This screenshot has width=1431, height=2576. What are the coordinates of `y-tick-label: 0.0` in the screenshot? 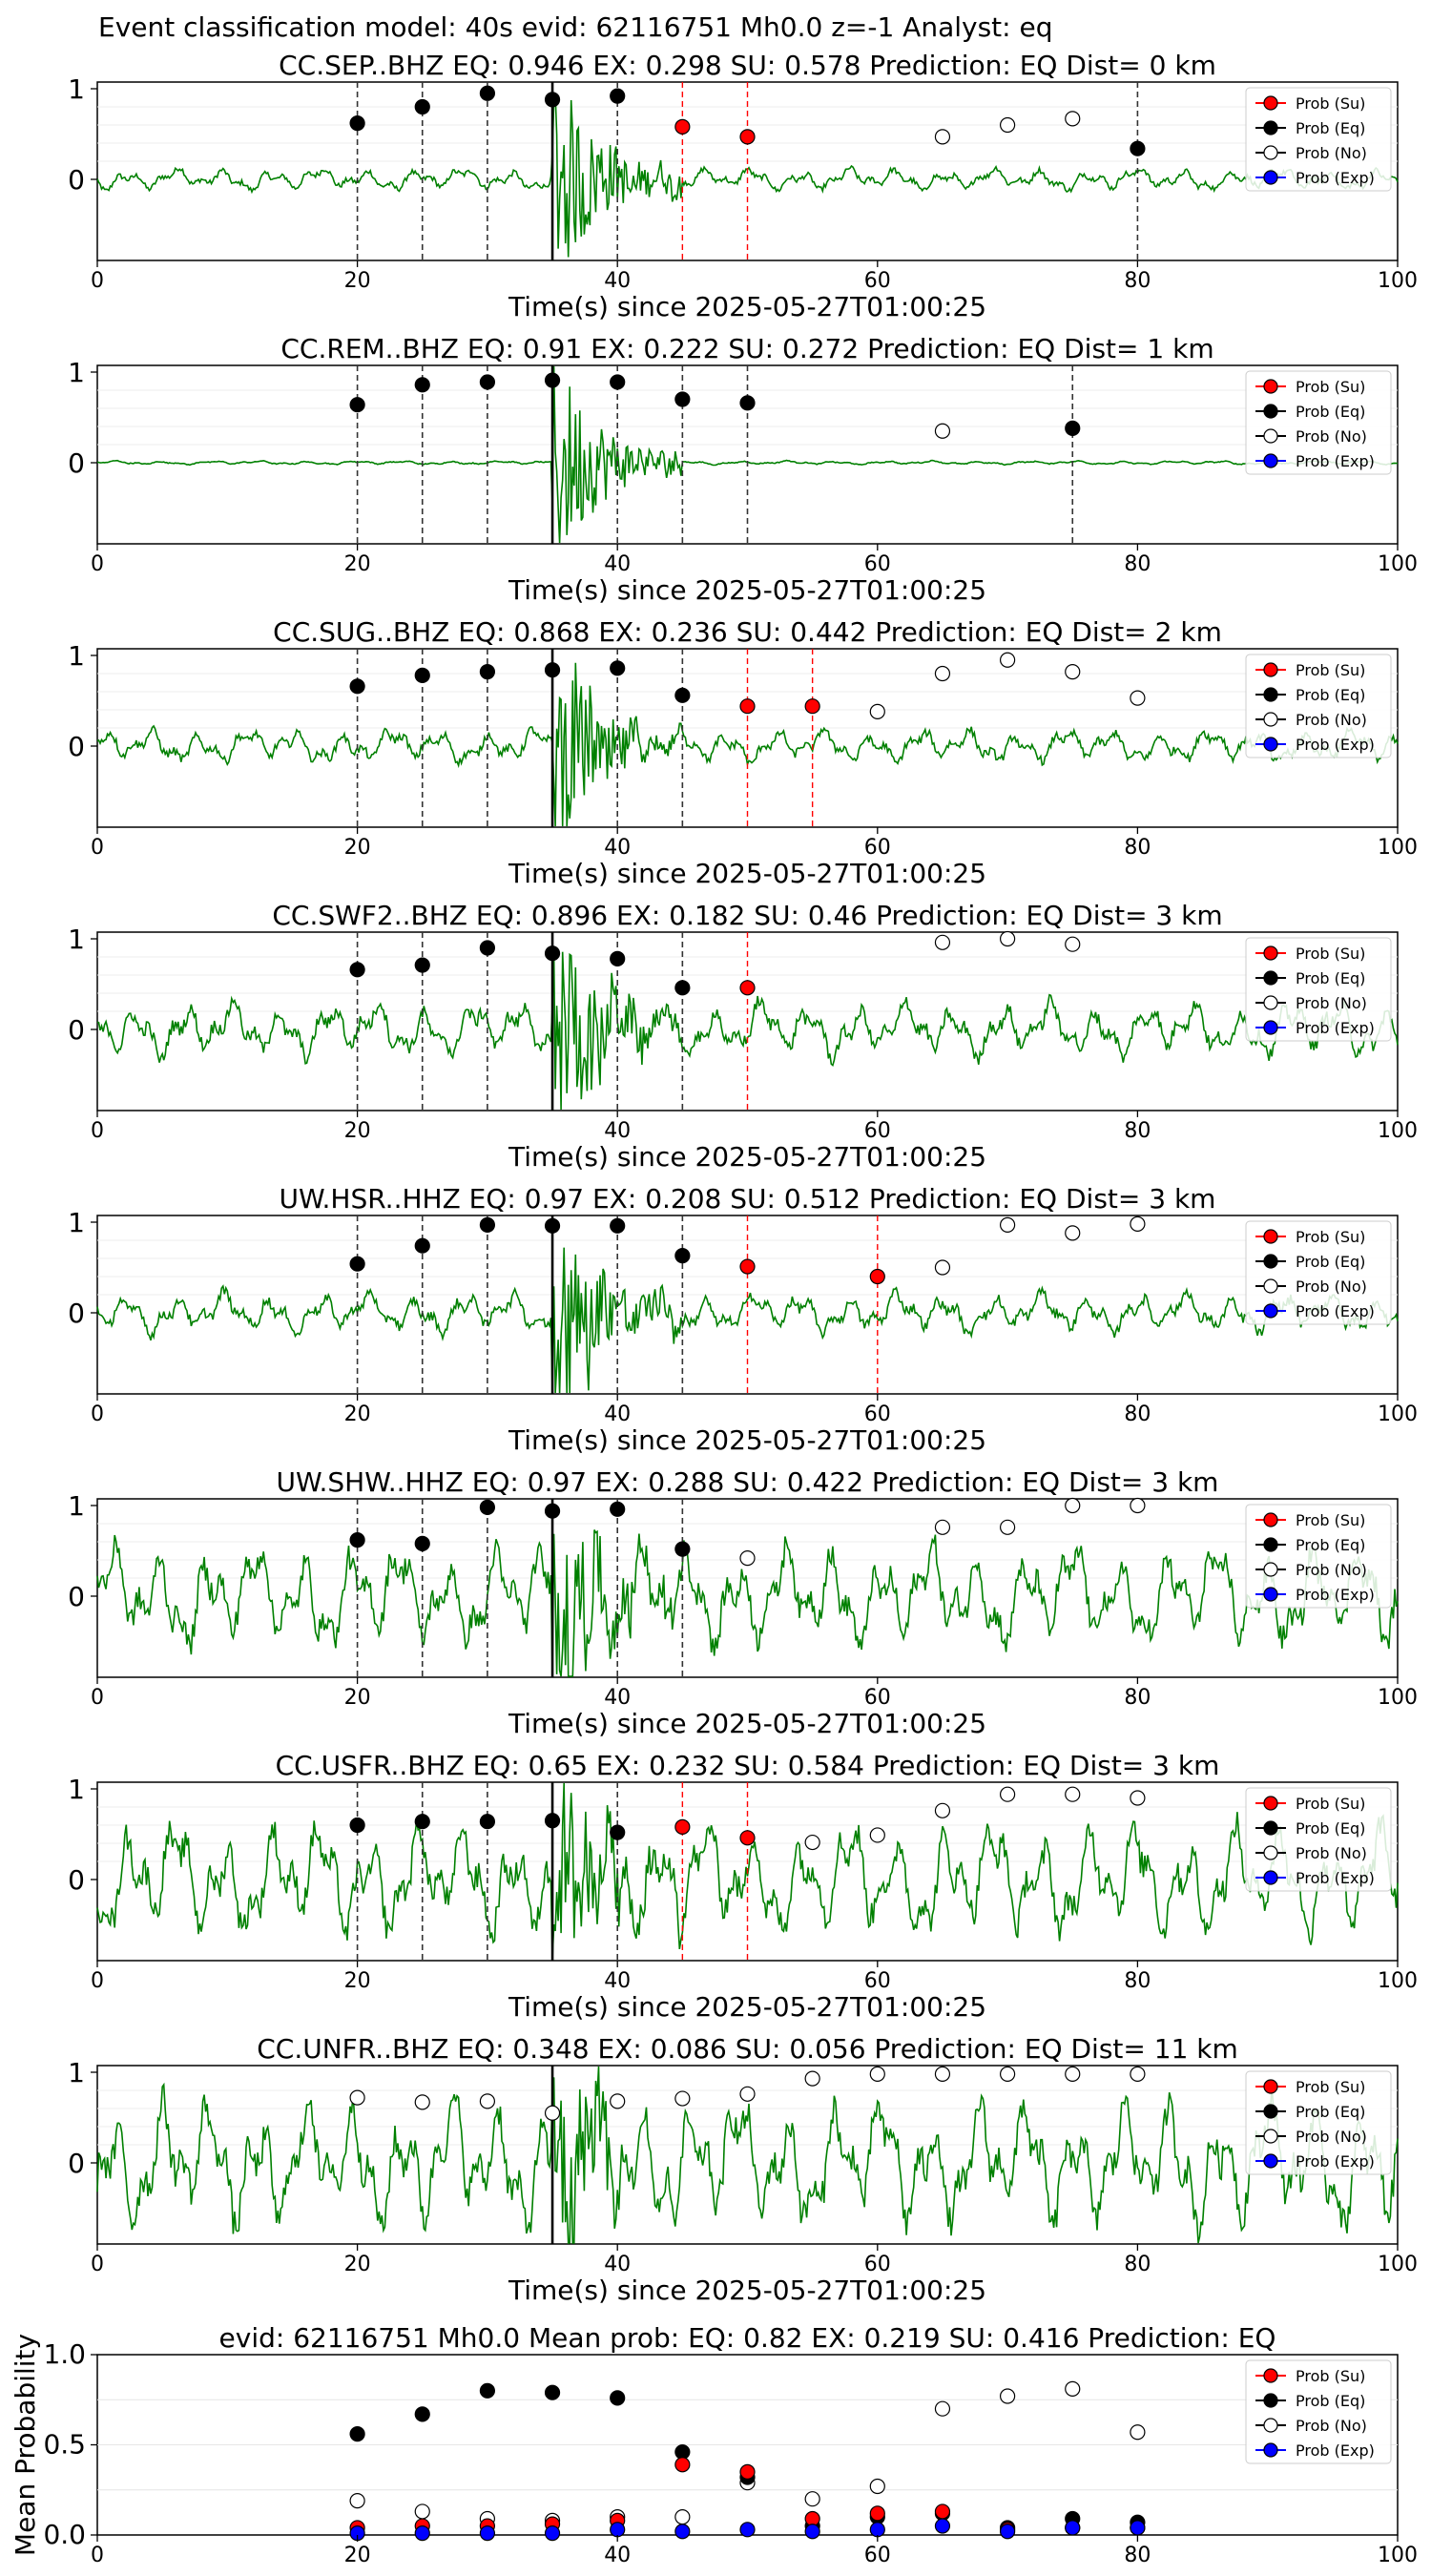 It's located at (64, 2534).